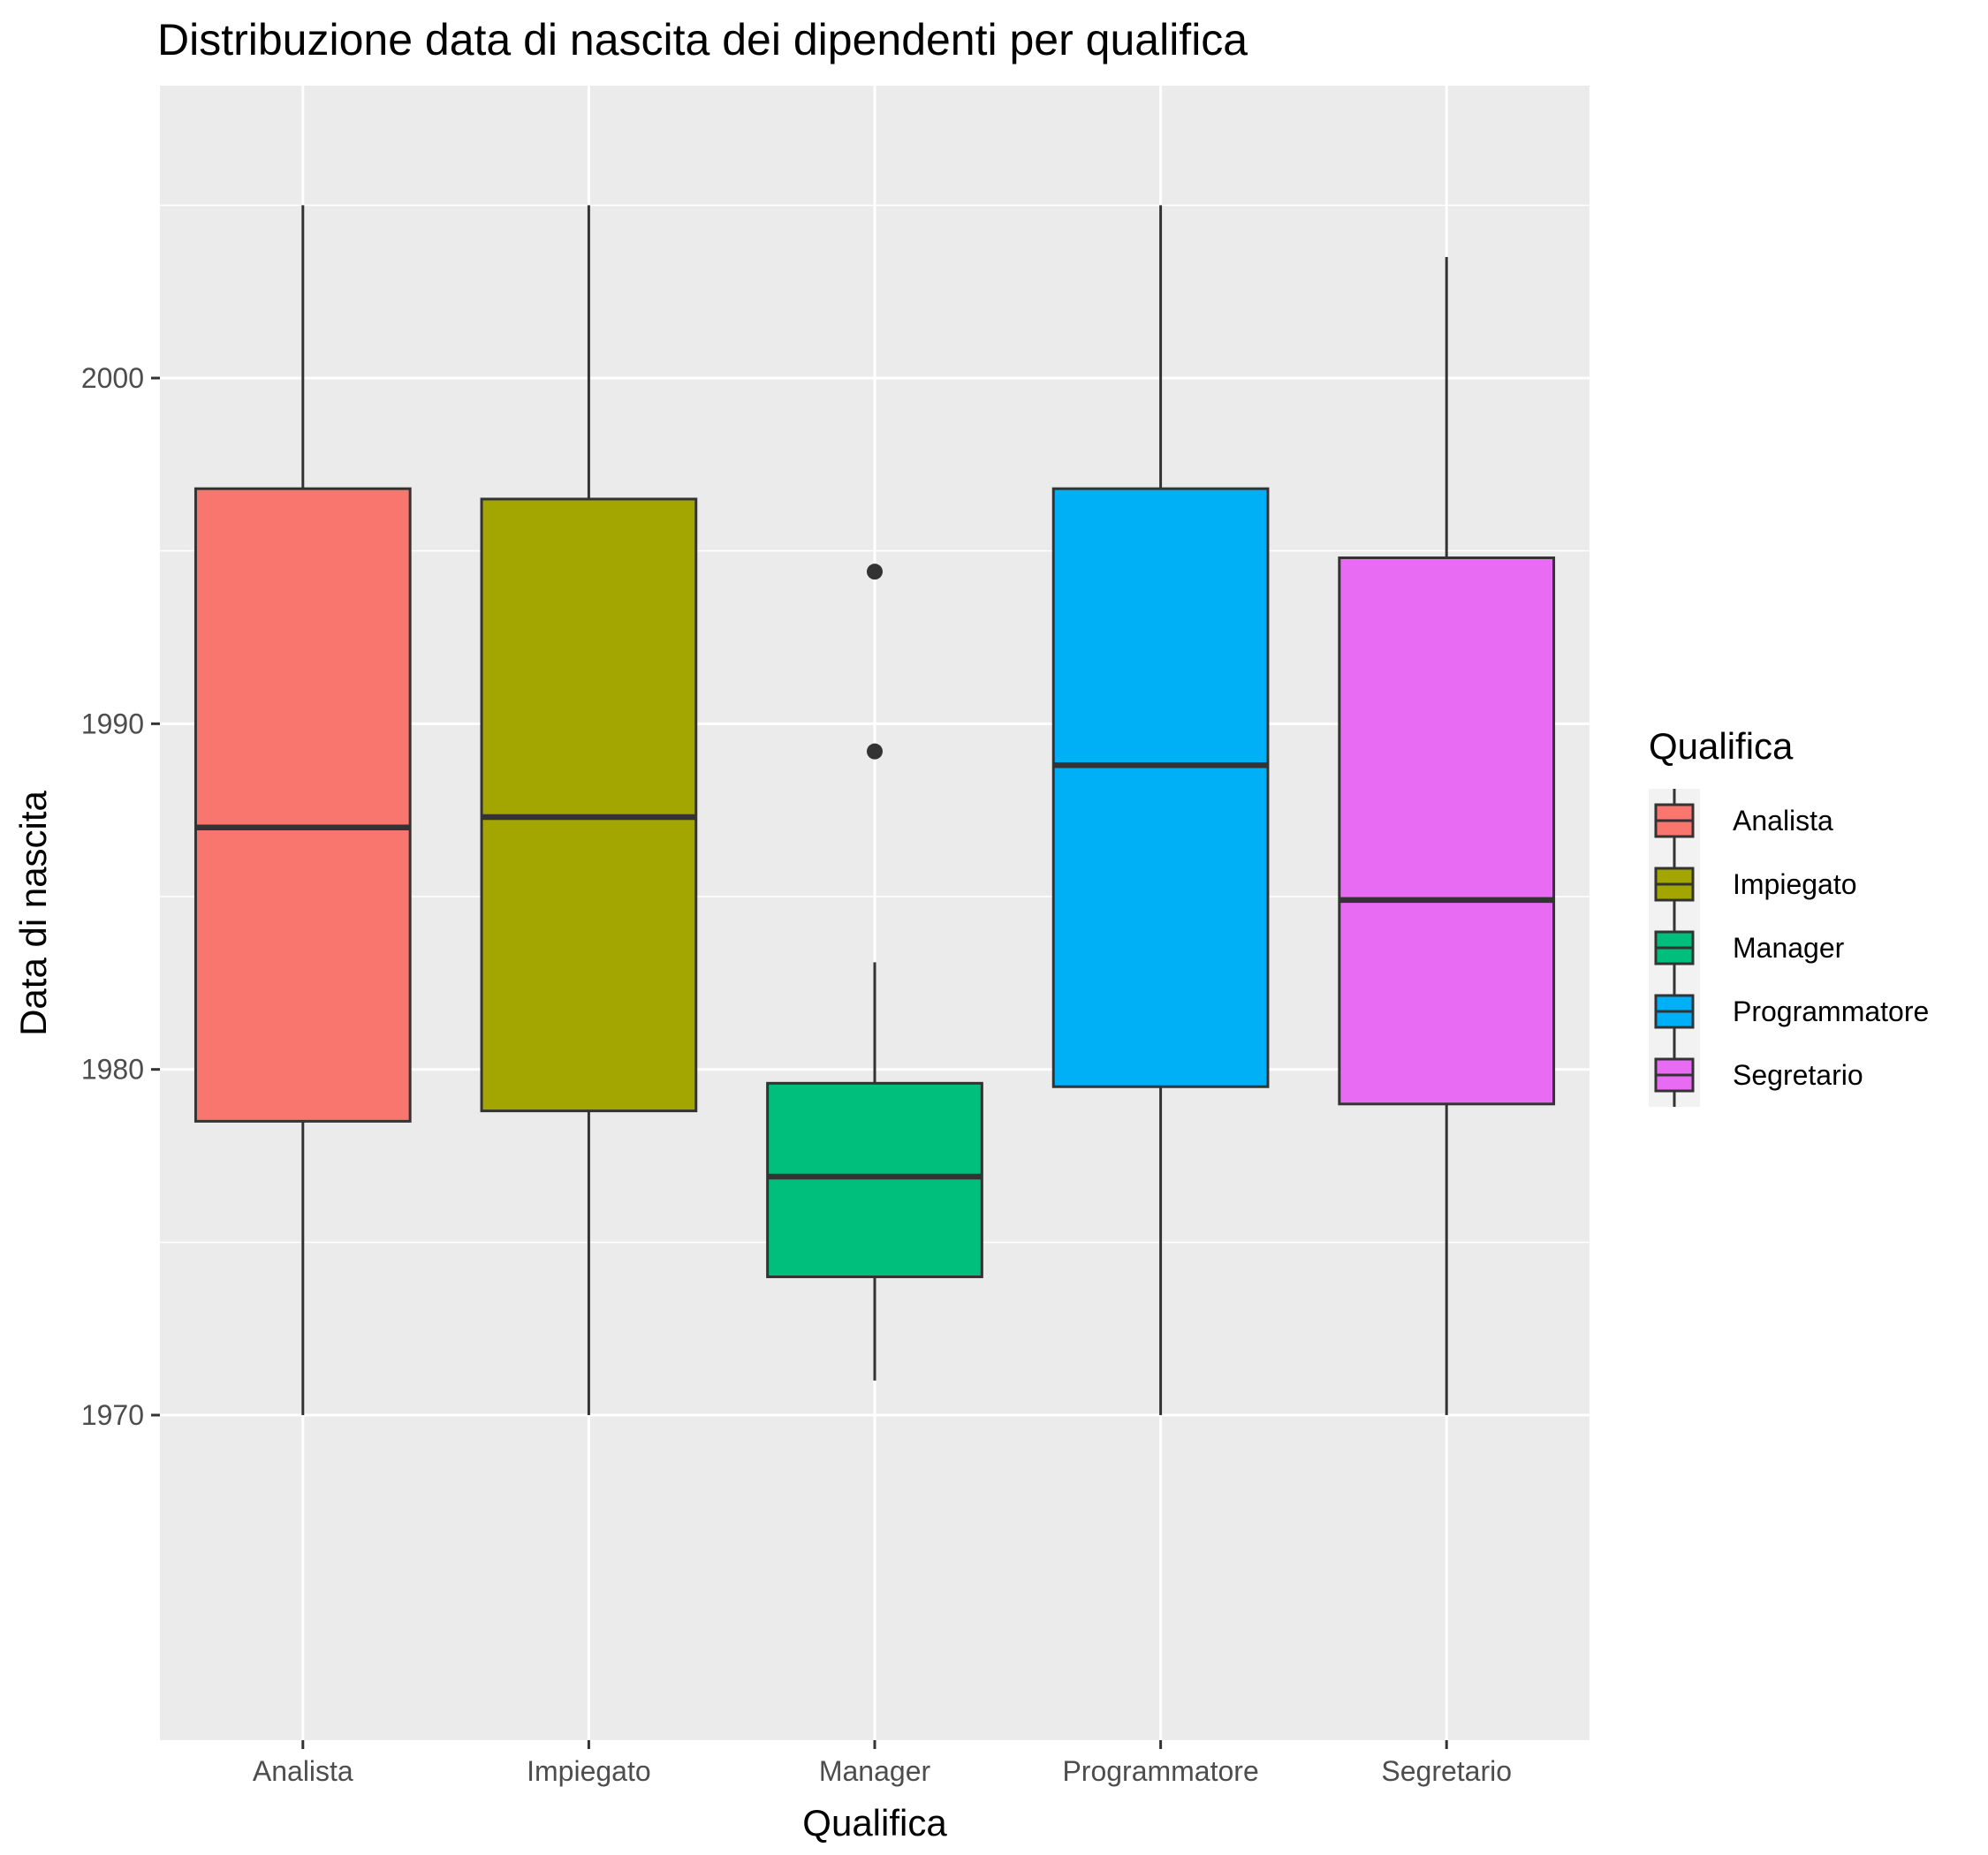 The height and width of the screenshot is (1855, 1988). What do you see at coordinates (1798, 1075) in the screenshot?
I see `legend-label: Segretario` at bounding box center [1798, 1075].